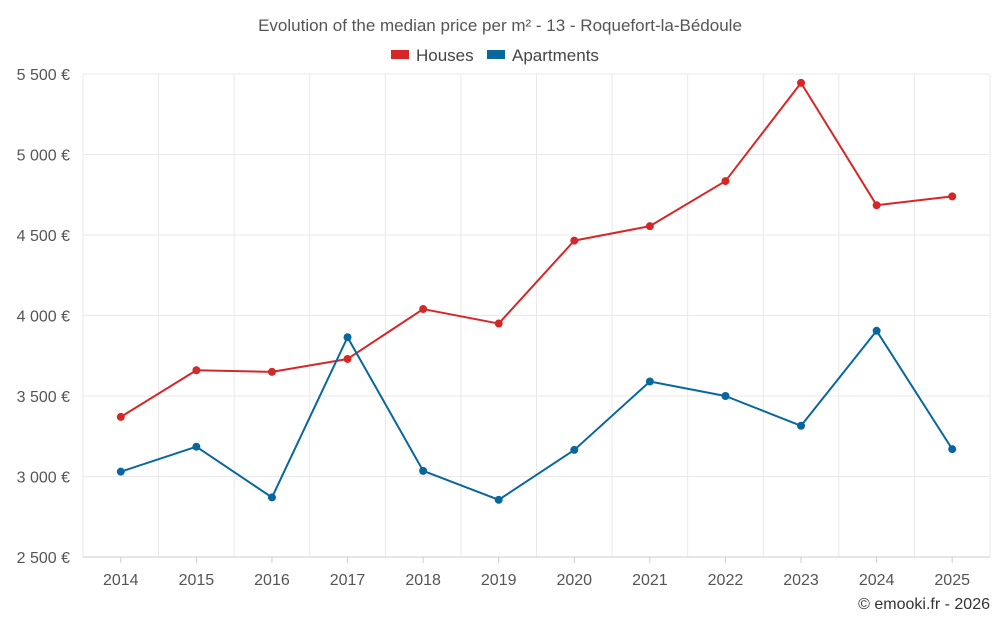 The image size is (1000, 630). I want to click on x-tick-label: 2022, so click(726, 580).